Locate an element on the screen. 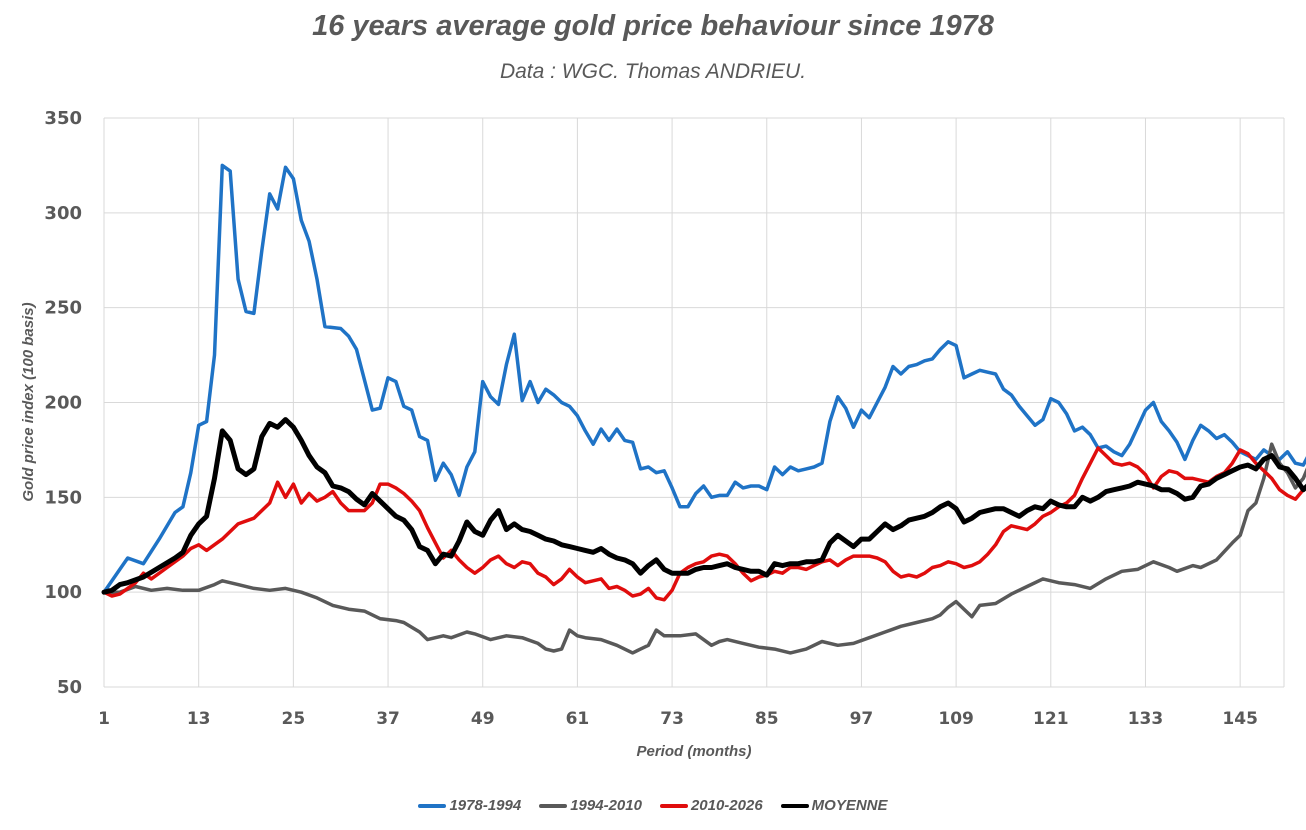  y-tick-label: 150 is located at coordinates (63, 497).